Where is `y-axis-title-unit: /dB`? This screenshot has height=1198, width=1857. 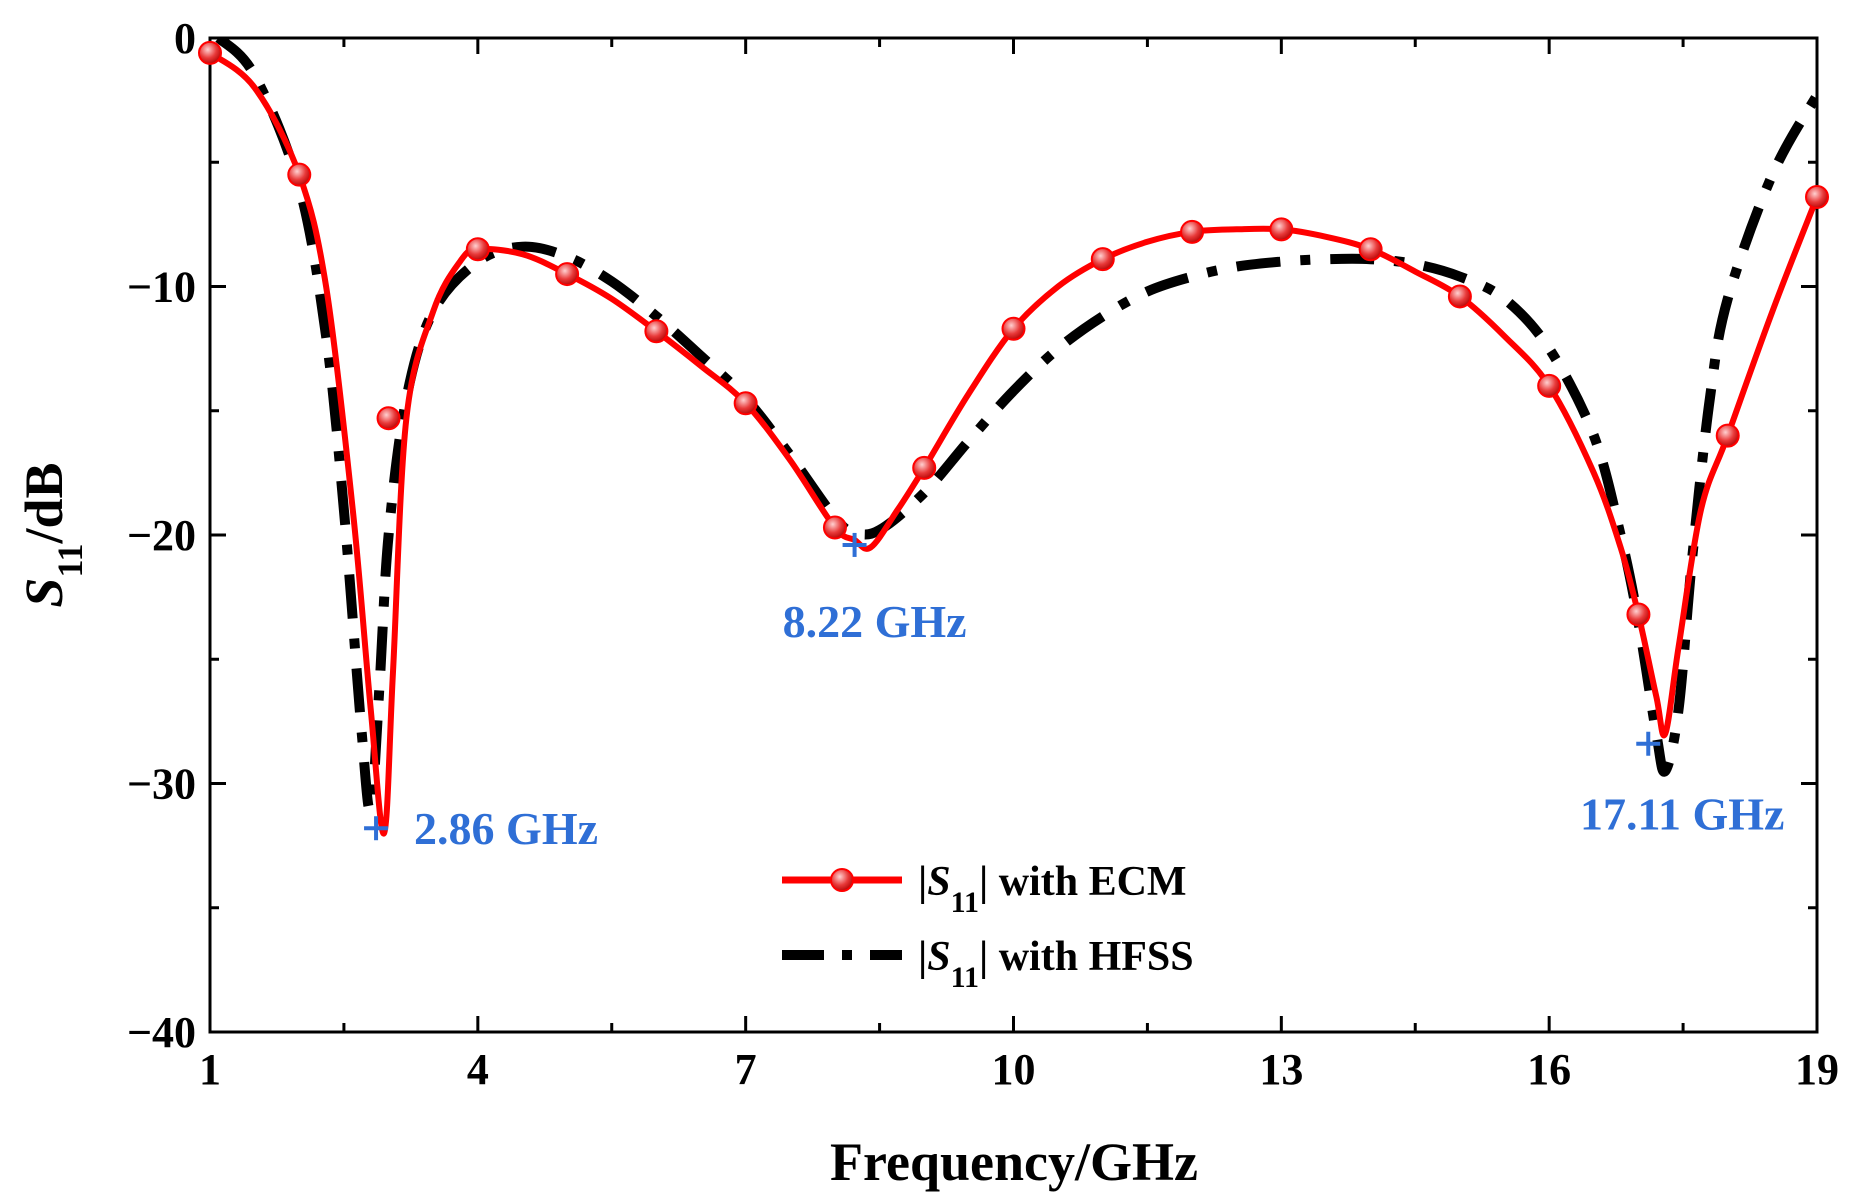
y-axis-title-unit: /dB is located at coordinates (44, 503).